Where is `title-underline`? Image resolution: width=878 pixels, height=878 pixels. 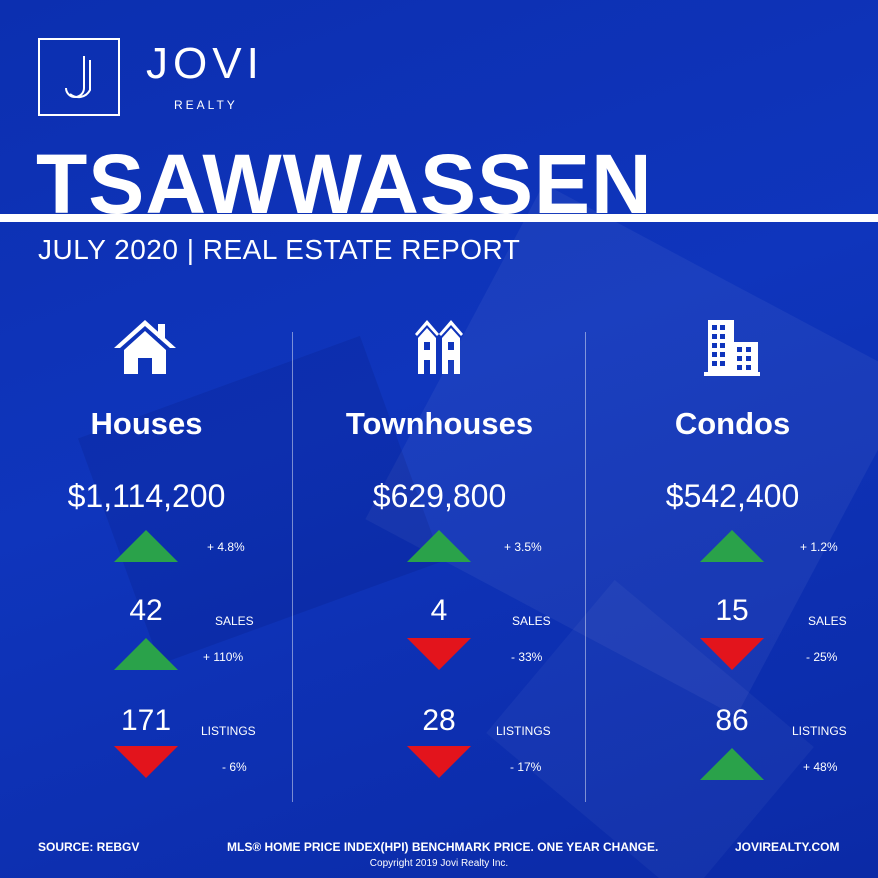 title-underline is located at coordinates (439, 218).